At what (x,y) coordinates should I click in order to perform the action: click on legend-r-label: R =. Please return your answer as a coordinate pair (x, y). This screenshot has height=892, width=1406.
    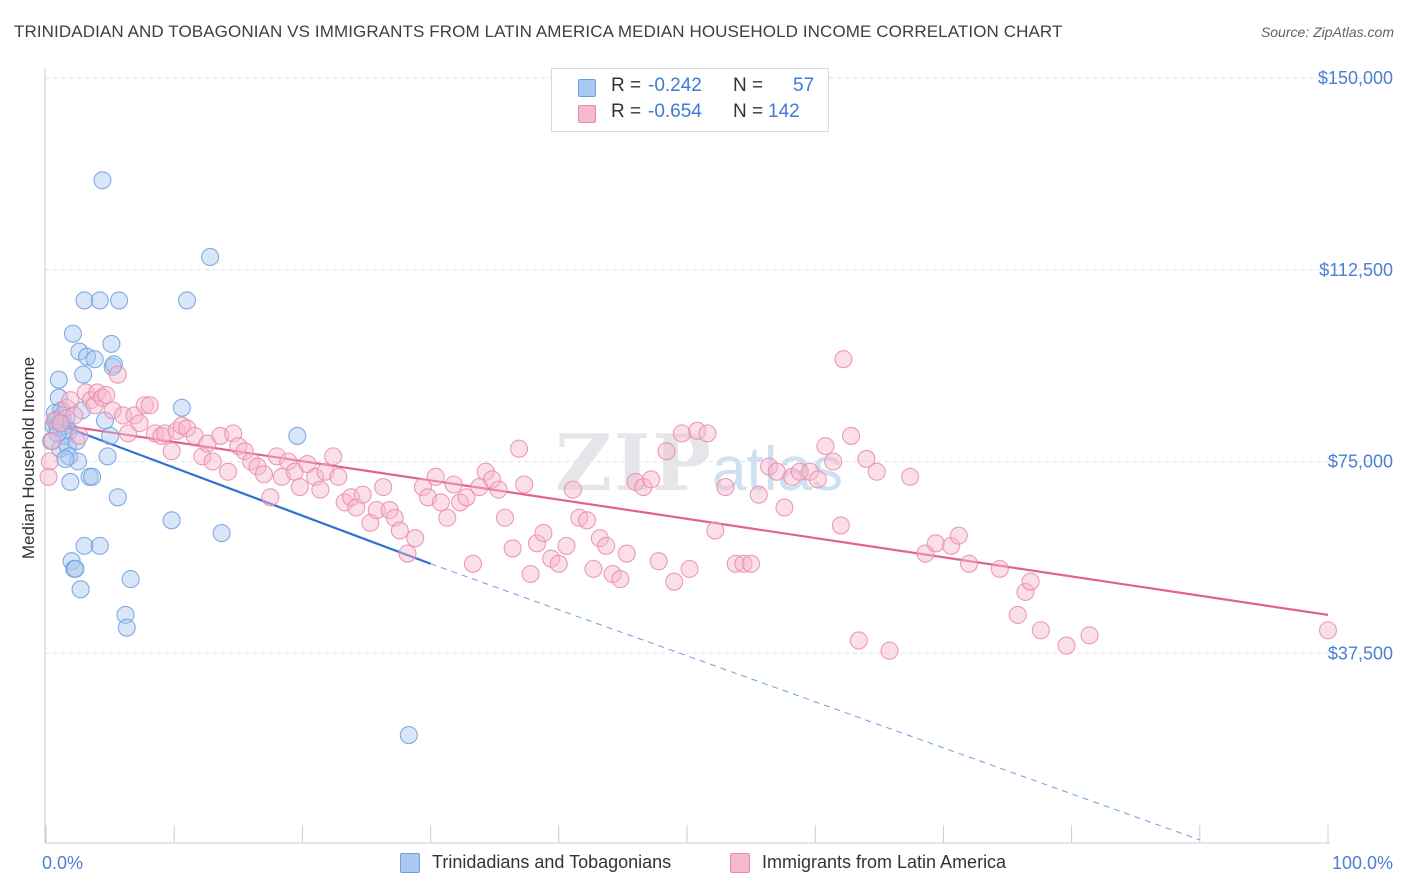
    Looking at the image, I should click on (626, 111).